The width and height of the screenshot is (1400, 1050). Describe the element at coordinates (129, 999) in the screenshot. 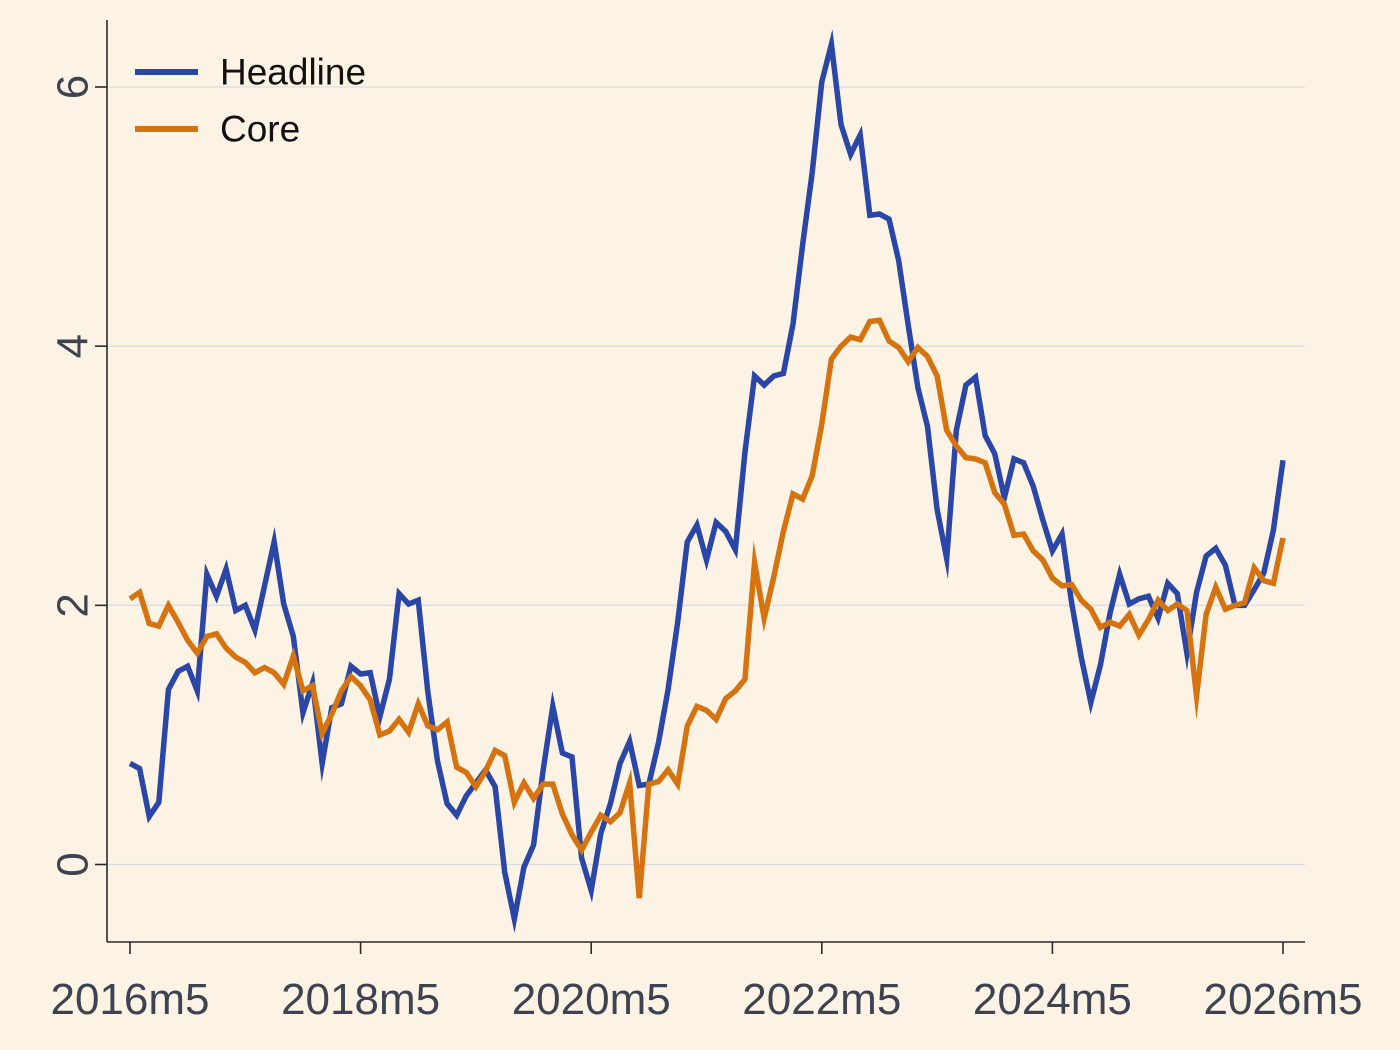

I see `x-tick-label-2016m5: 2016m5` at that location.